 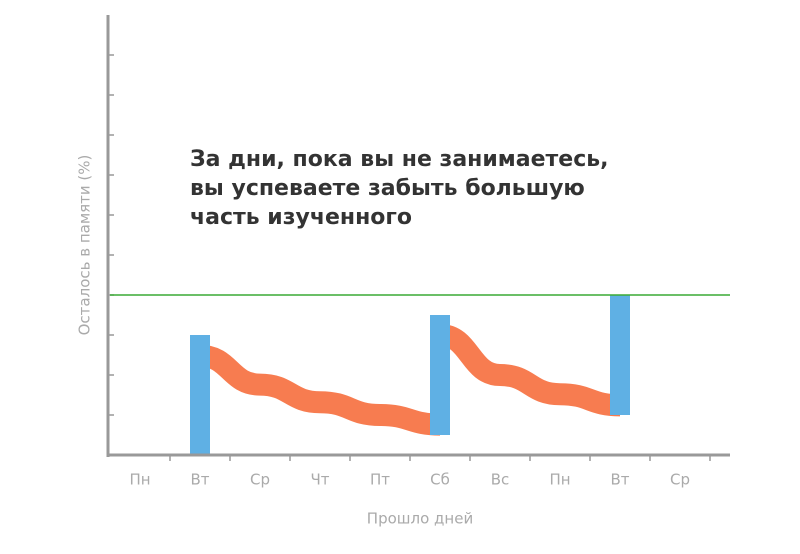 I want to click on x-tick-label: Сб, so click(x=440, y=480).